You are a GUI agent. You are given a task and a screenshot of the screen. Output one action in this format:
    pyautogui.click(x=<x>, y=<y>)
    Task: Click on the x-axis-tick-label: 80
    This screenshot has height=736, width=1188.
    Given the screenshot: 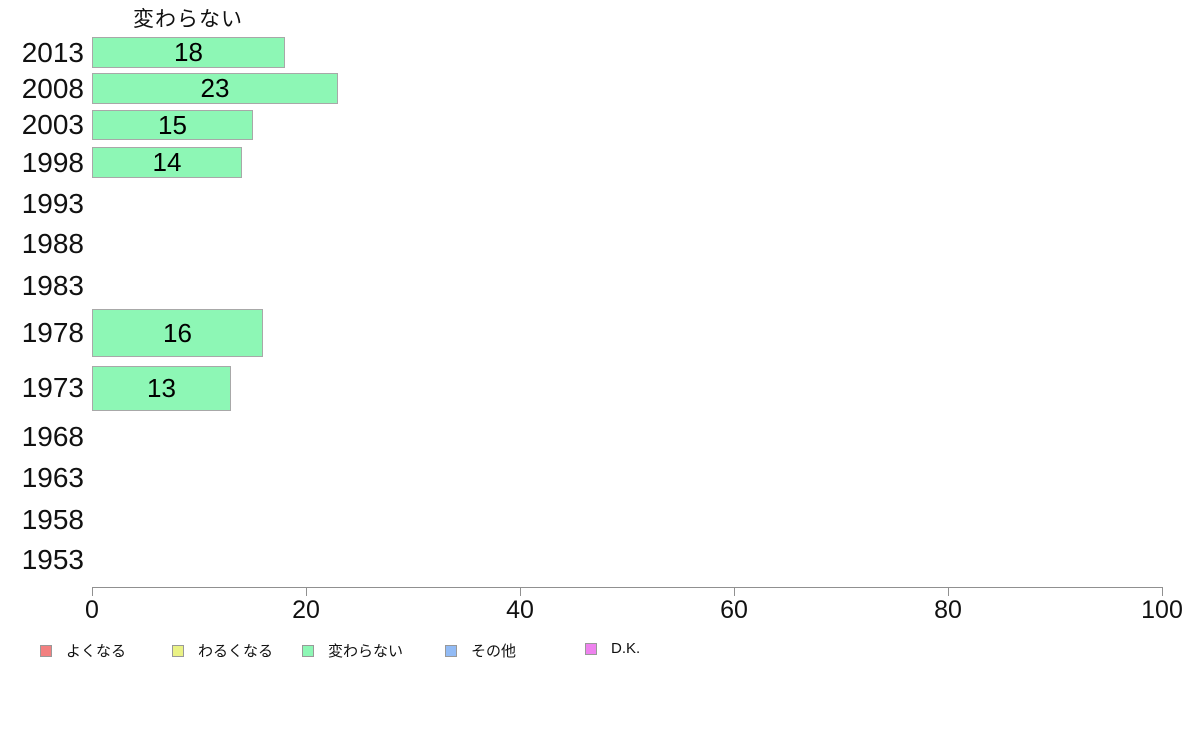 What is the action you would take?
    pyautogui.click(x=948, y=610)
    